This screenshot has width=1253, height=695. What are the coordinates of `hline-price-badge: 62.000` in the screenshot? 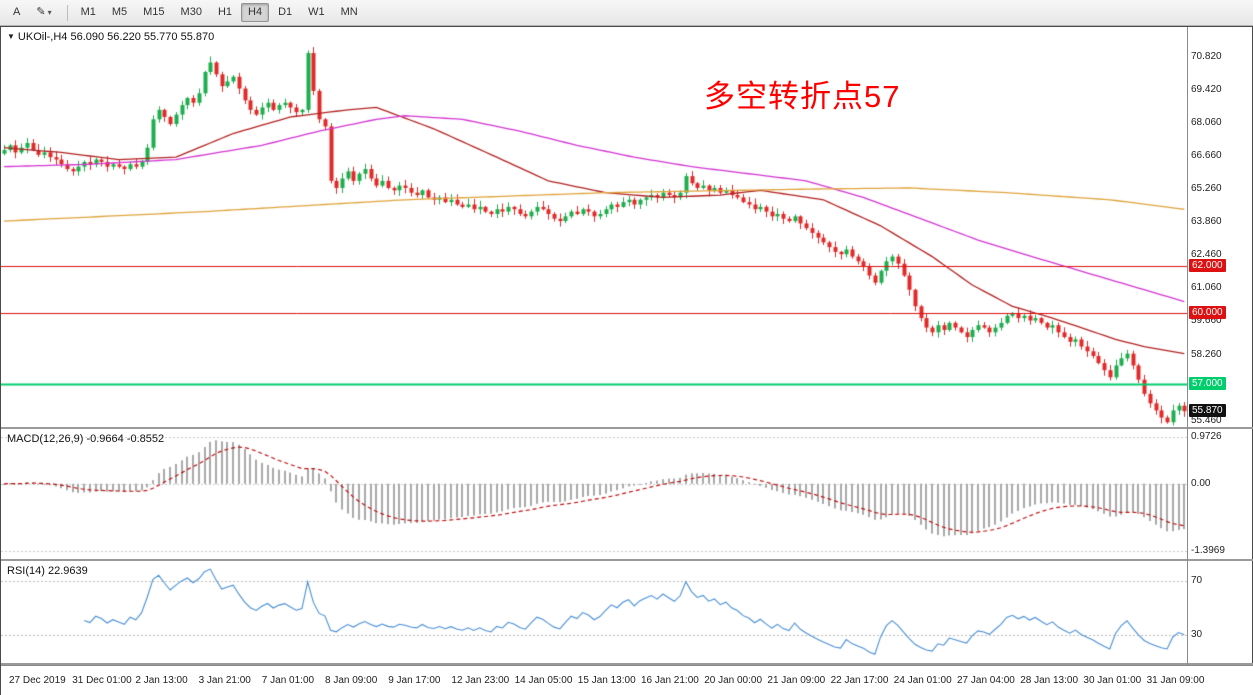 It's located at (1207, 266).